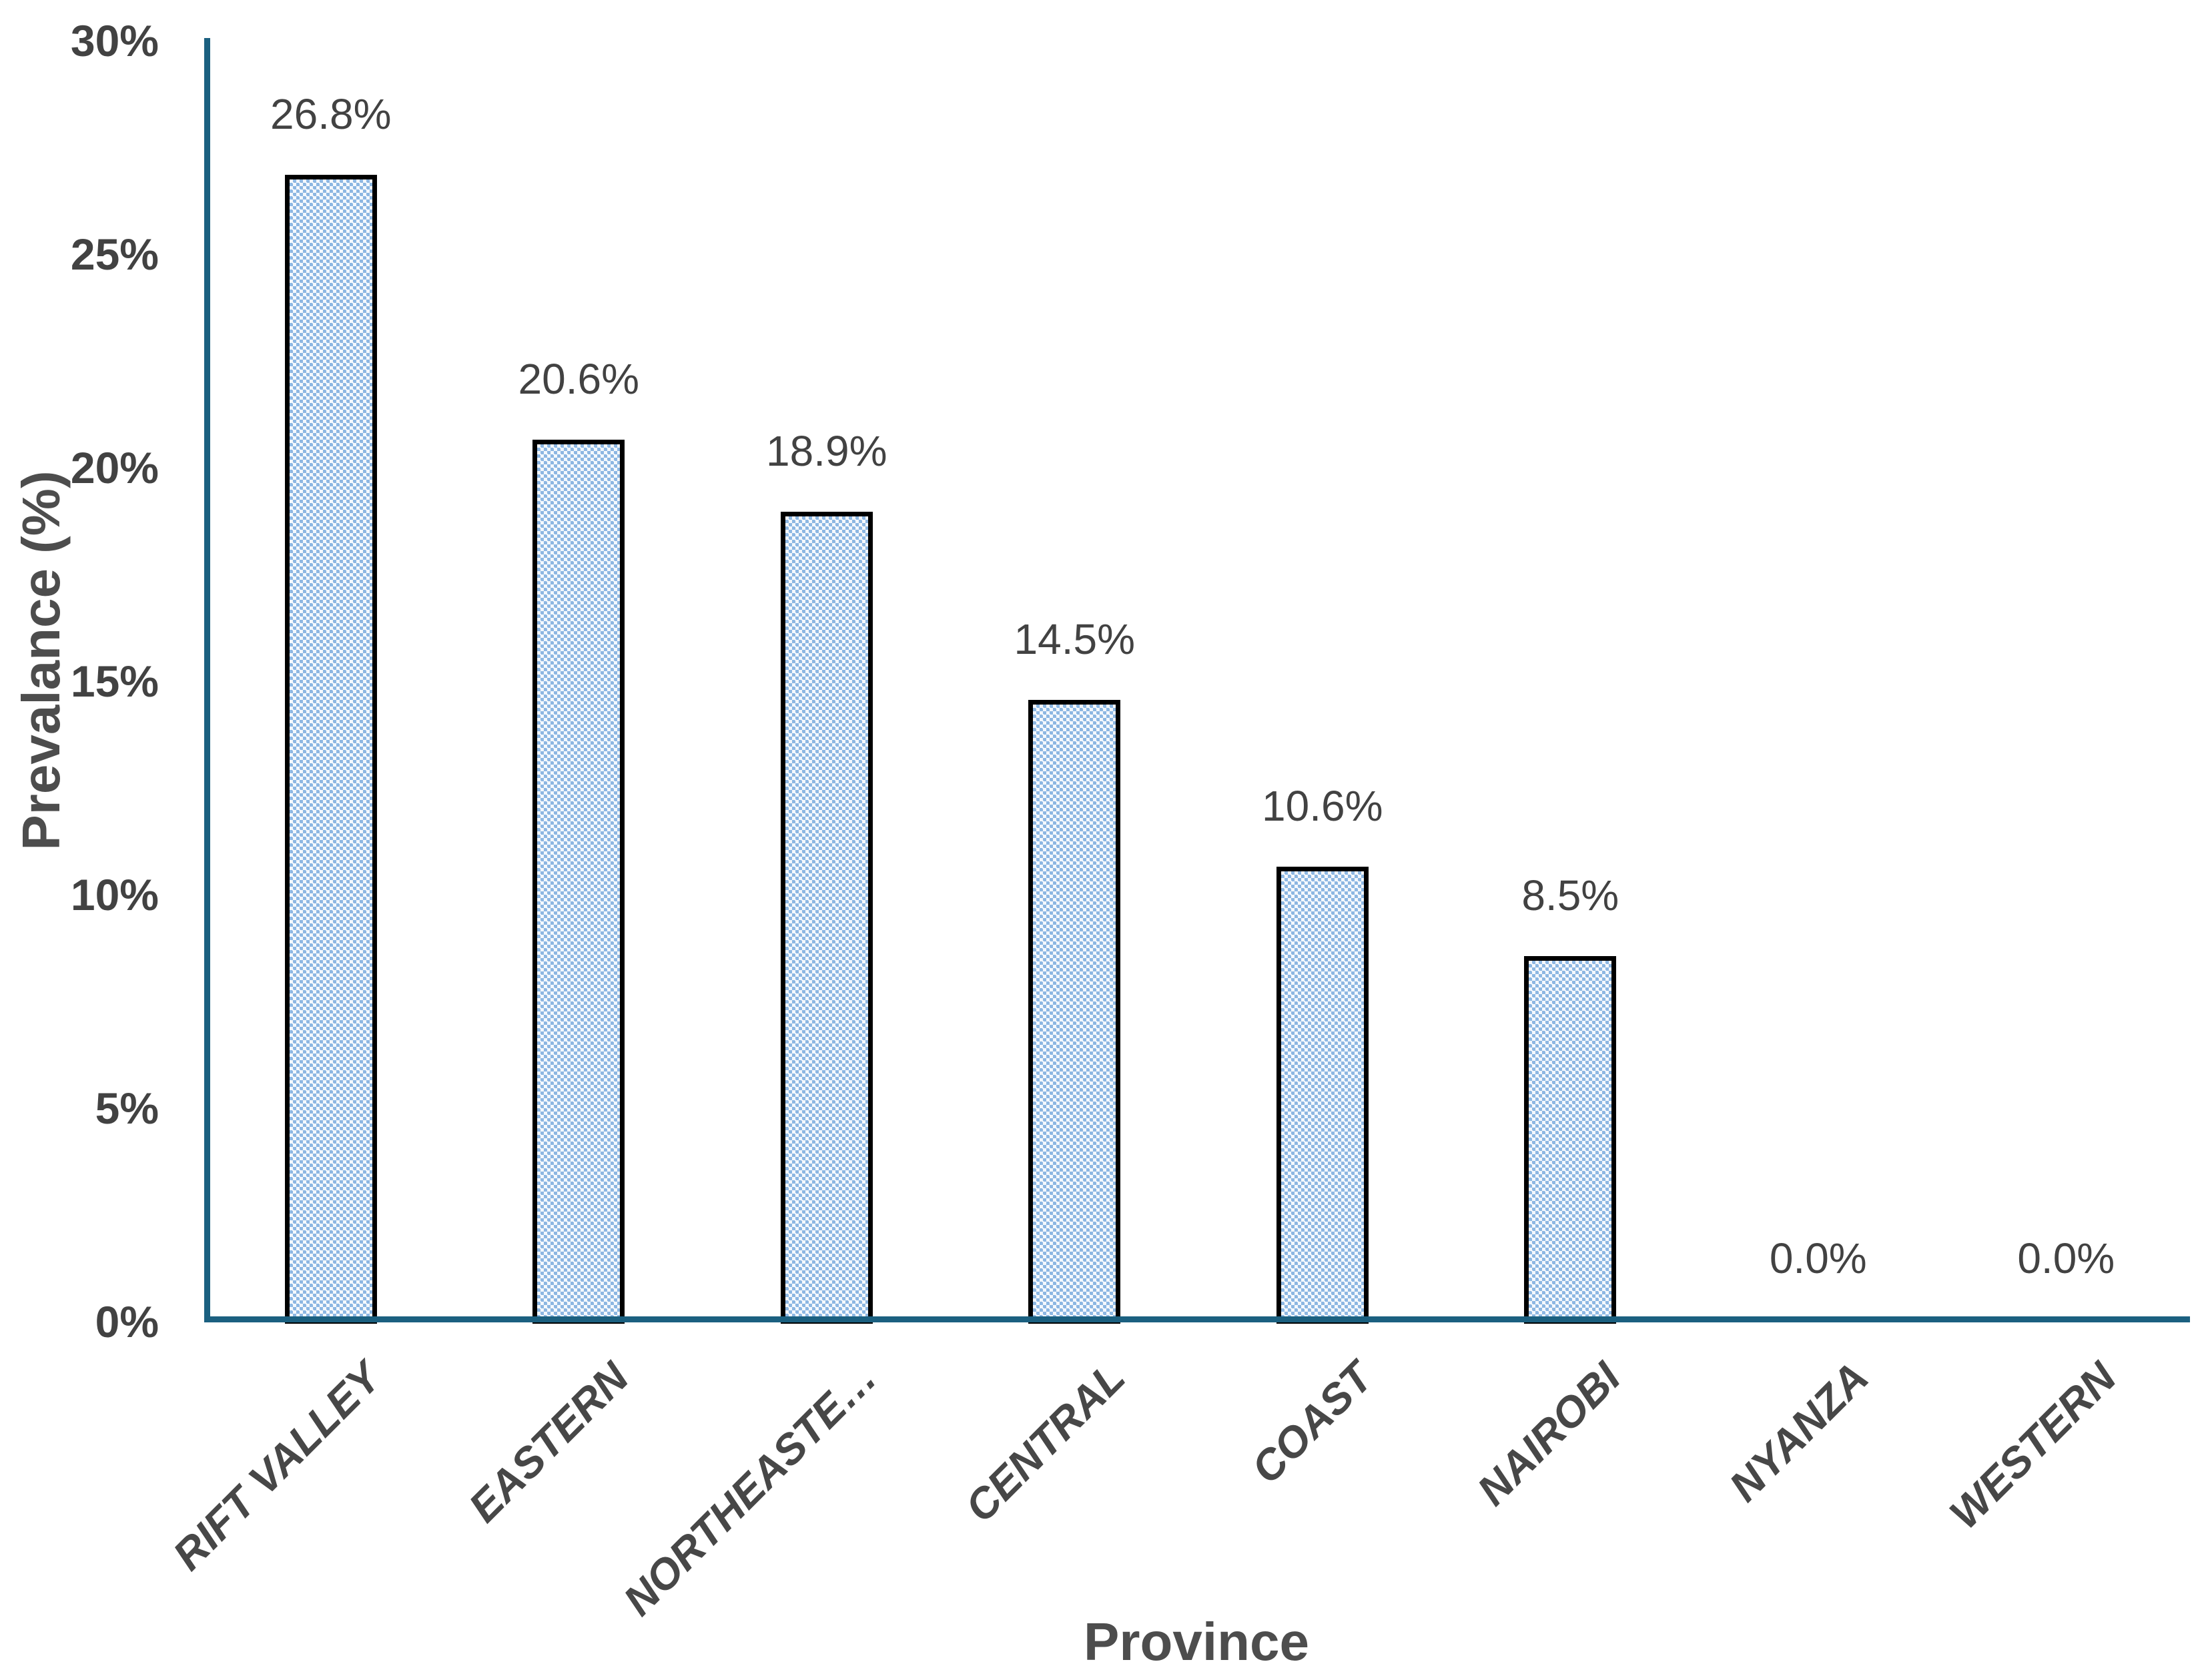 This screenshot has width=2208, height=1680. What do you see at coordinates (1799, 1431) in the screenshot?
I see `category-label: NYANZA` at bounding box center [1799, 1431].